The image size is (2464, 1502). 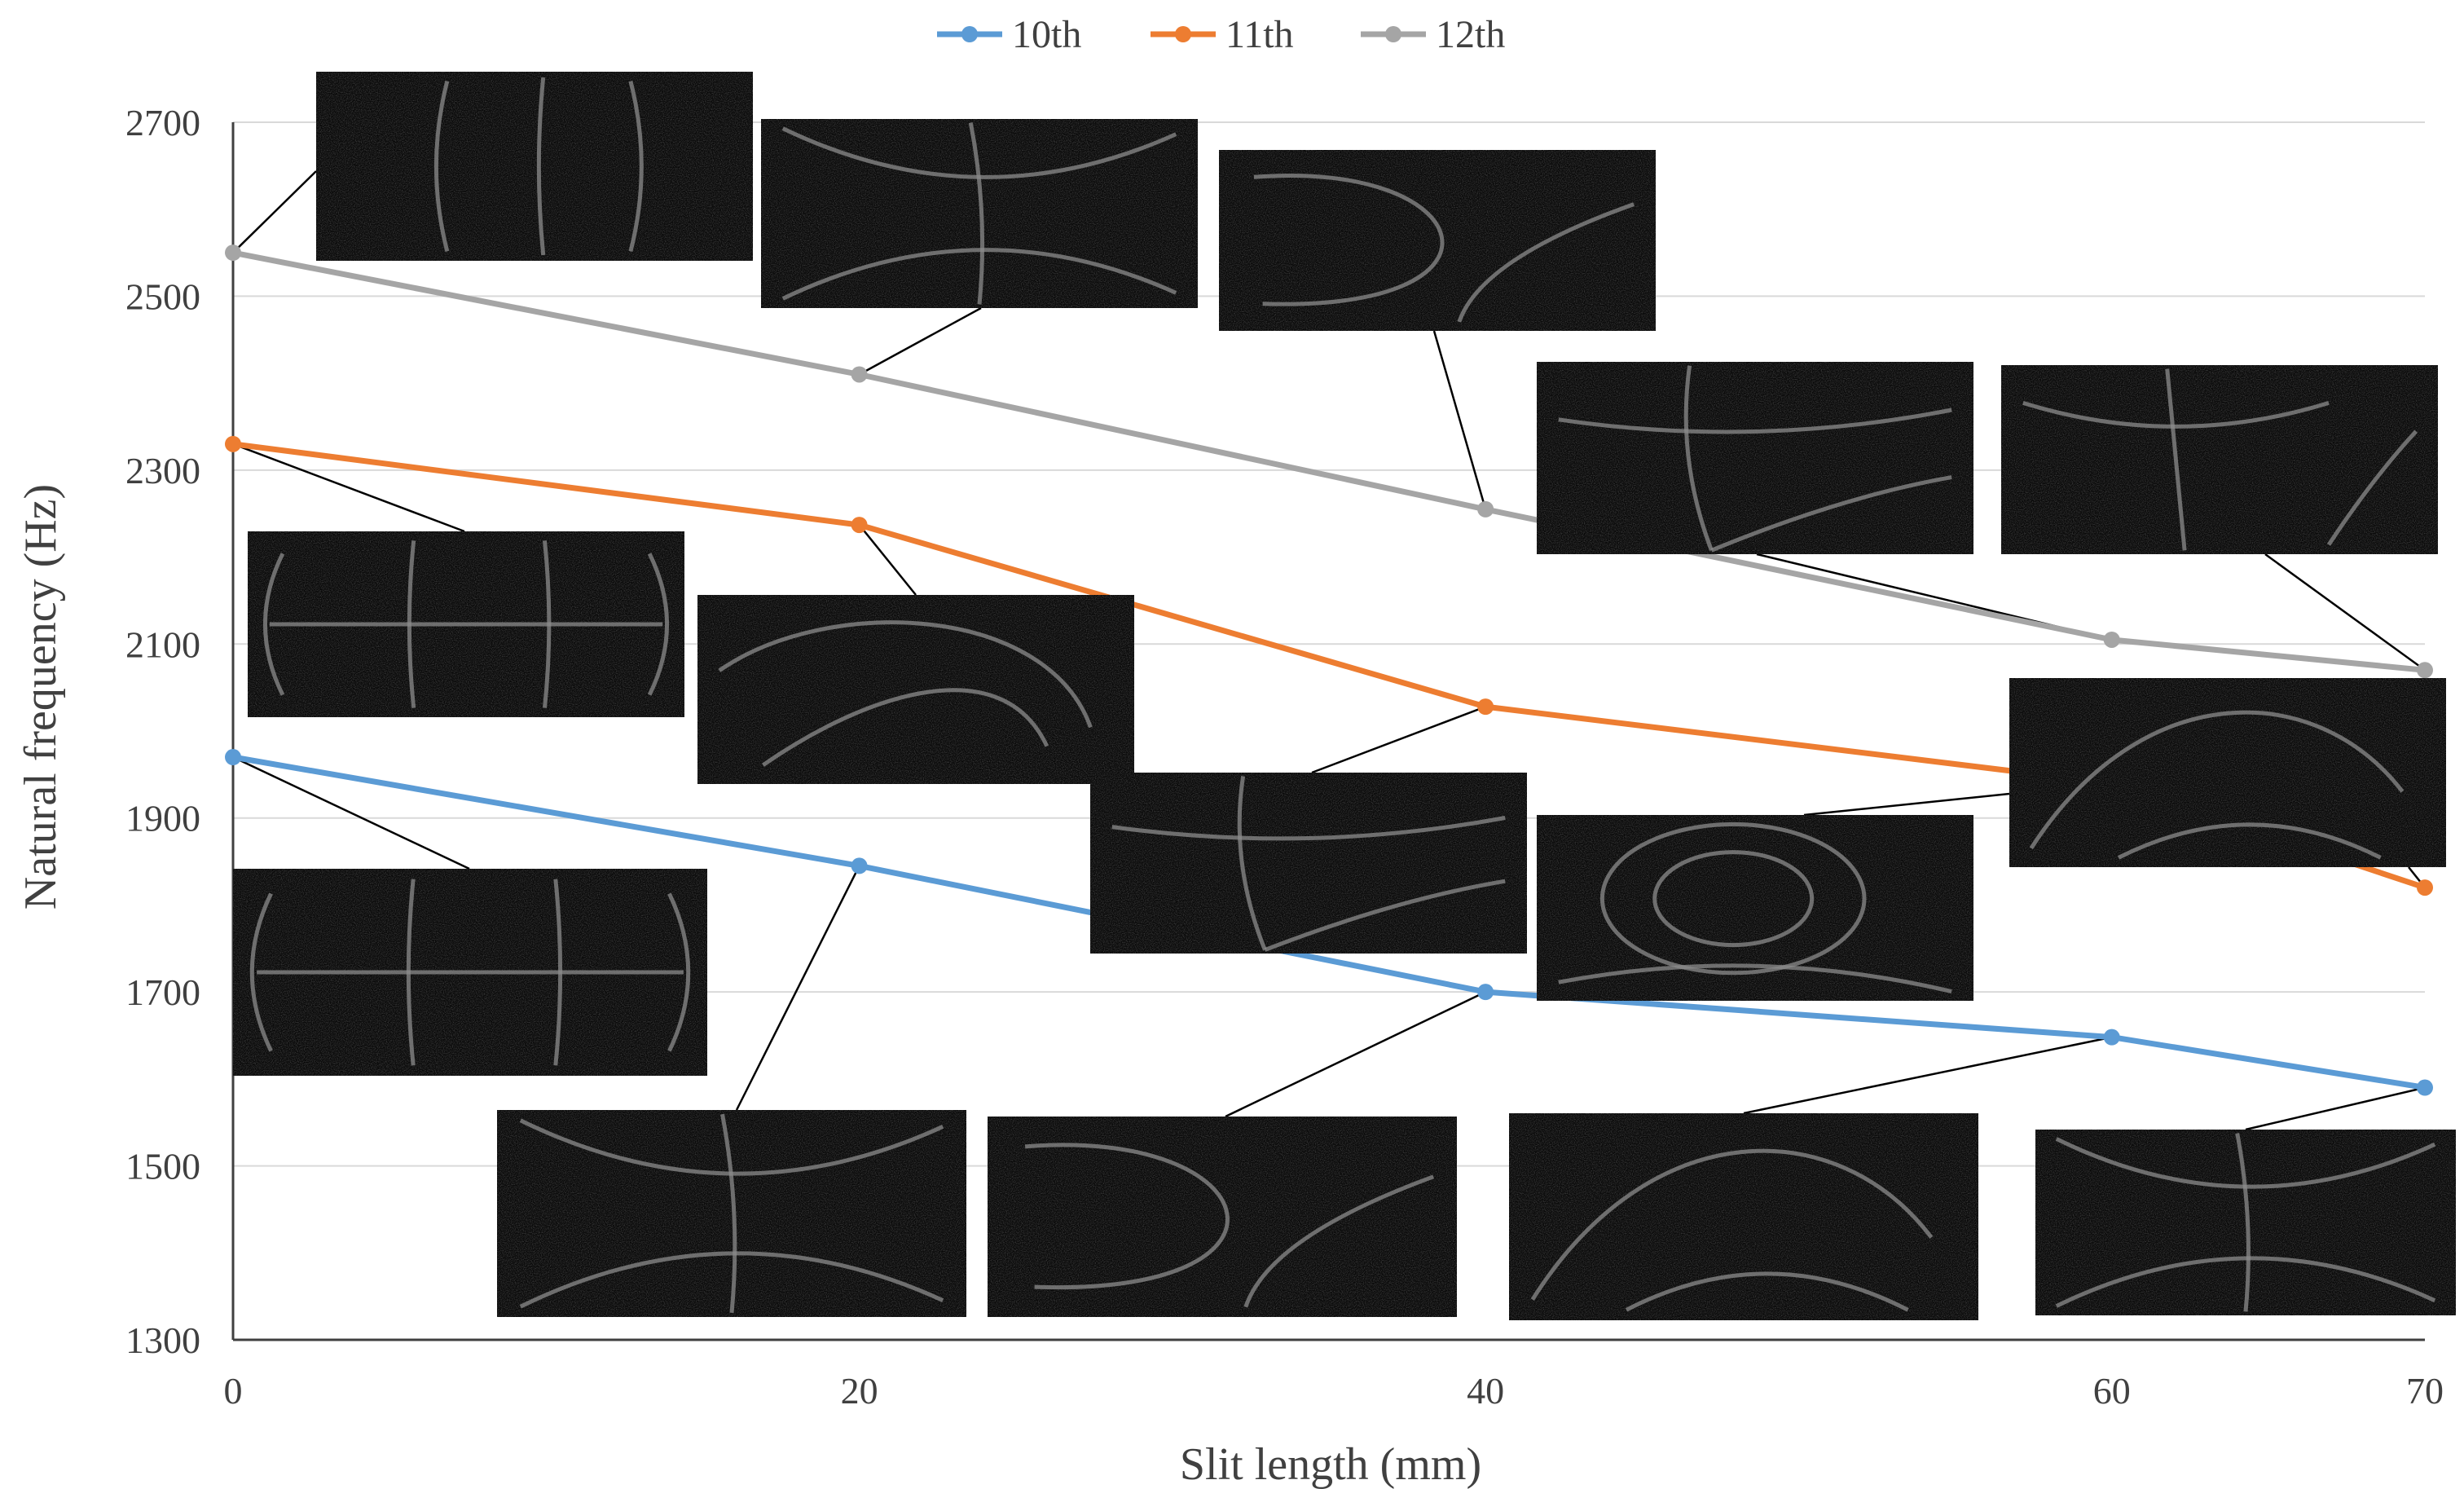 I want to click on legend-label: 12th, so click(x=1470, y=35).